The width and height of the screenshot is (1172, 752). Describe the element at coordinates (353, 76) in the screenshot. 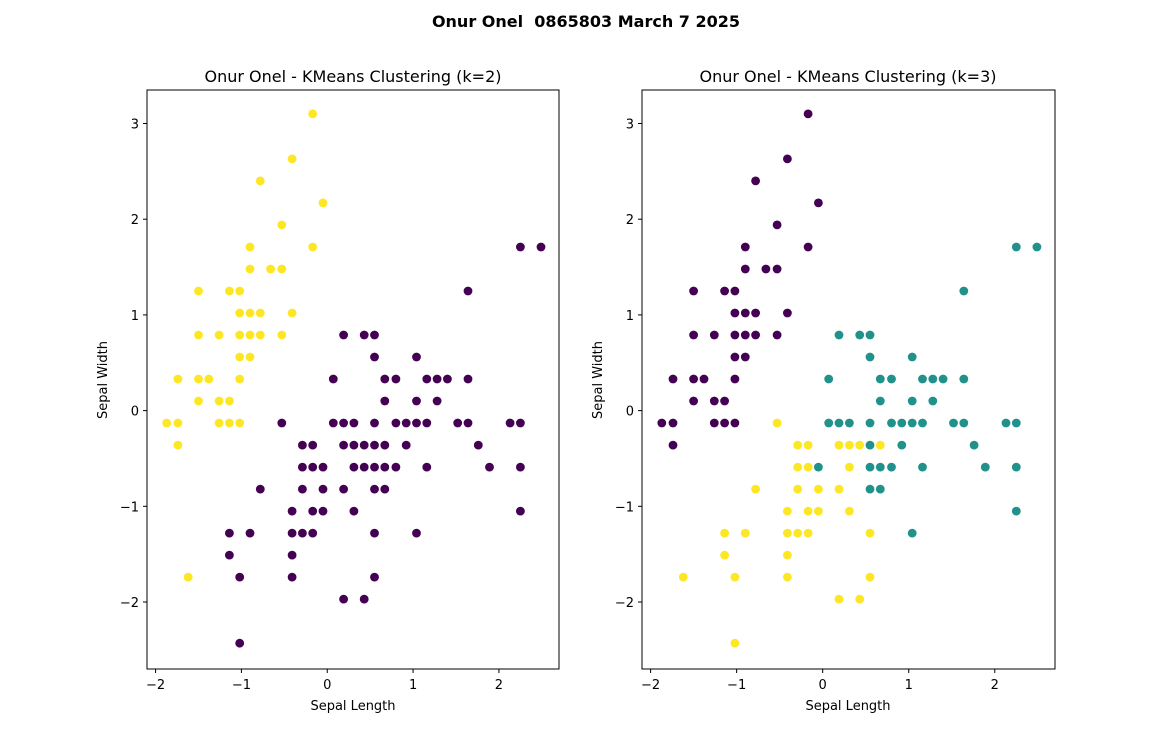

I see `plot-title-k2: Onur Onel - KMeans Clustering (k=2)` at that location.